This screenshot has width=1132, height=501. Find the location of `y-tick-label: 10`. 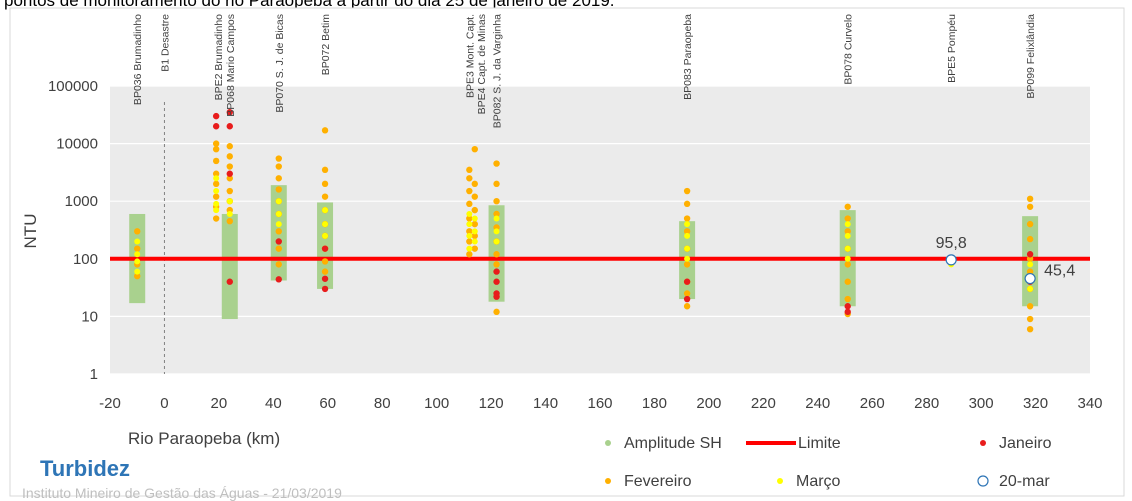

y-tick-label: 10 is located at coordinates (89, 316).